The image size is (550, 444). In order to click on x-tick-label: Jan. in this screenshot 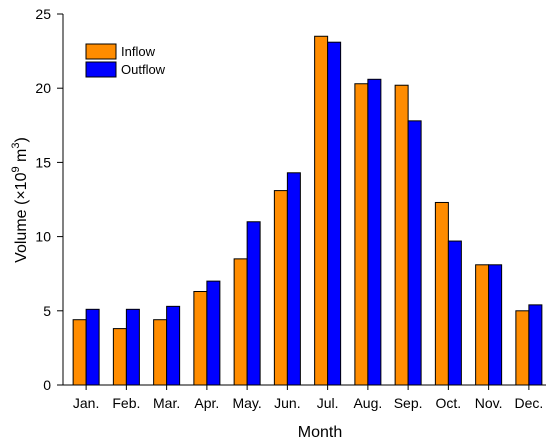, I will do `click(86, 403)`.